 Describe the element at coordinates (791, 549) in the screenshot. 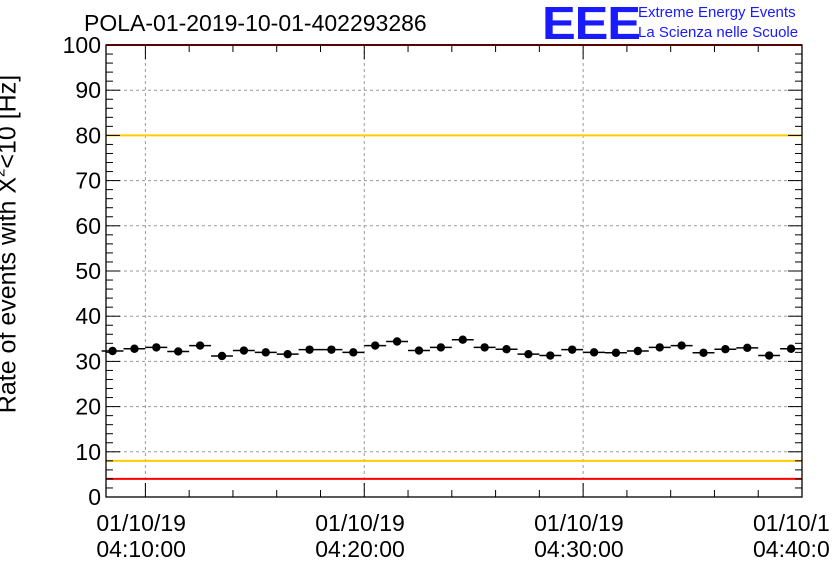

I see `x-tick-label-time: 04:40:0` at that location.